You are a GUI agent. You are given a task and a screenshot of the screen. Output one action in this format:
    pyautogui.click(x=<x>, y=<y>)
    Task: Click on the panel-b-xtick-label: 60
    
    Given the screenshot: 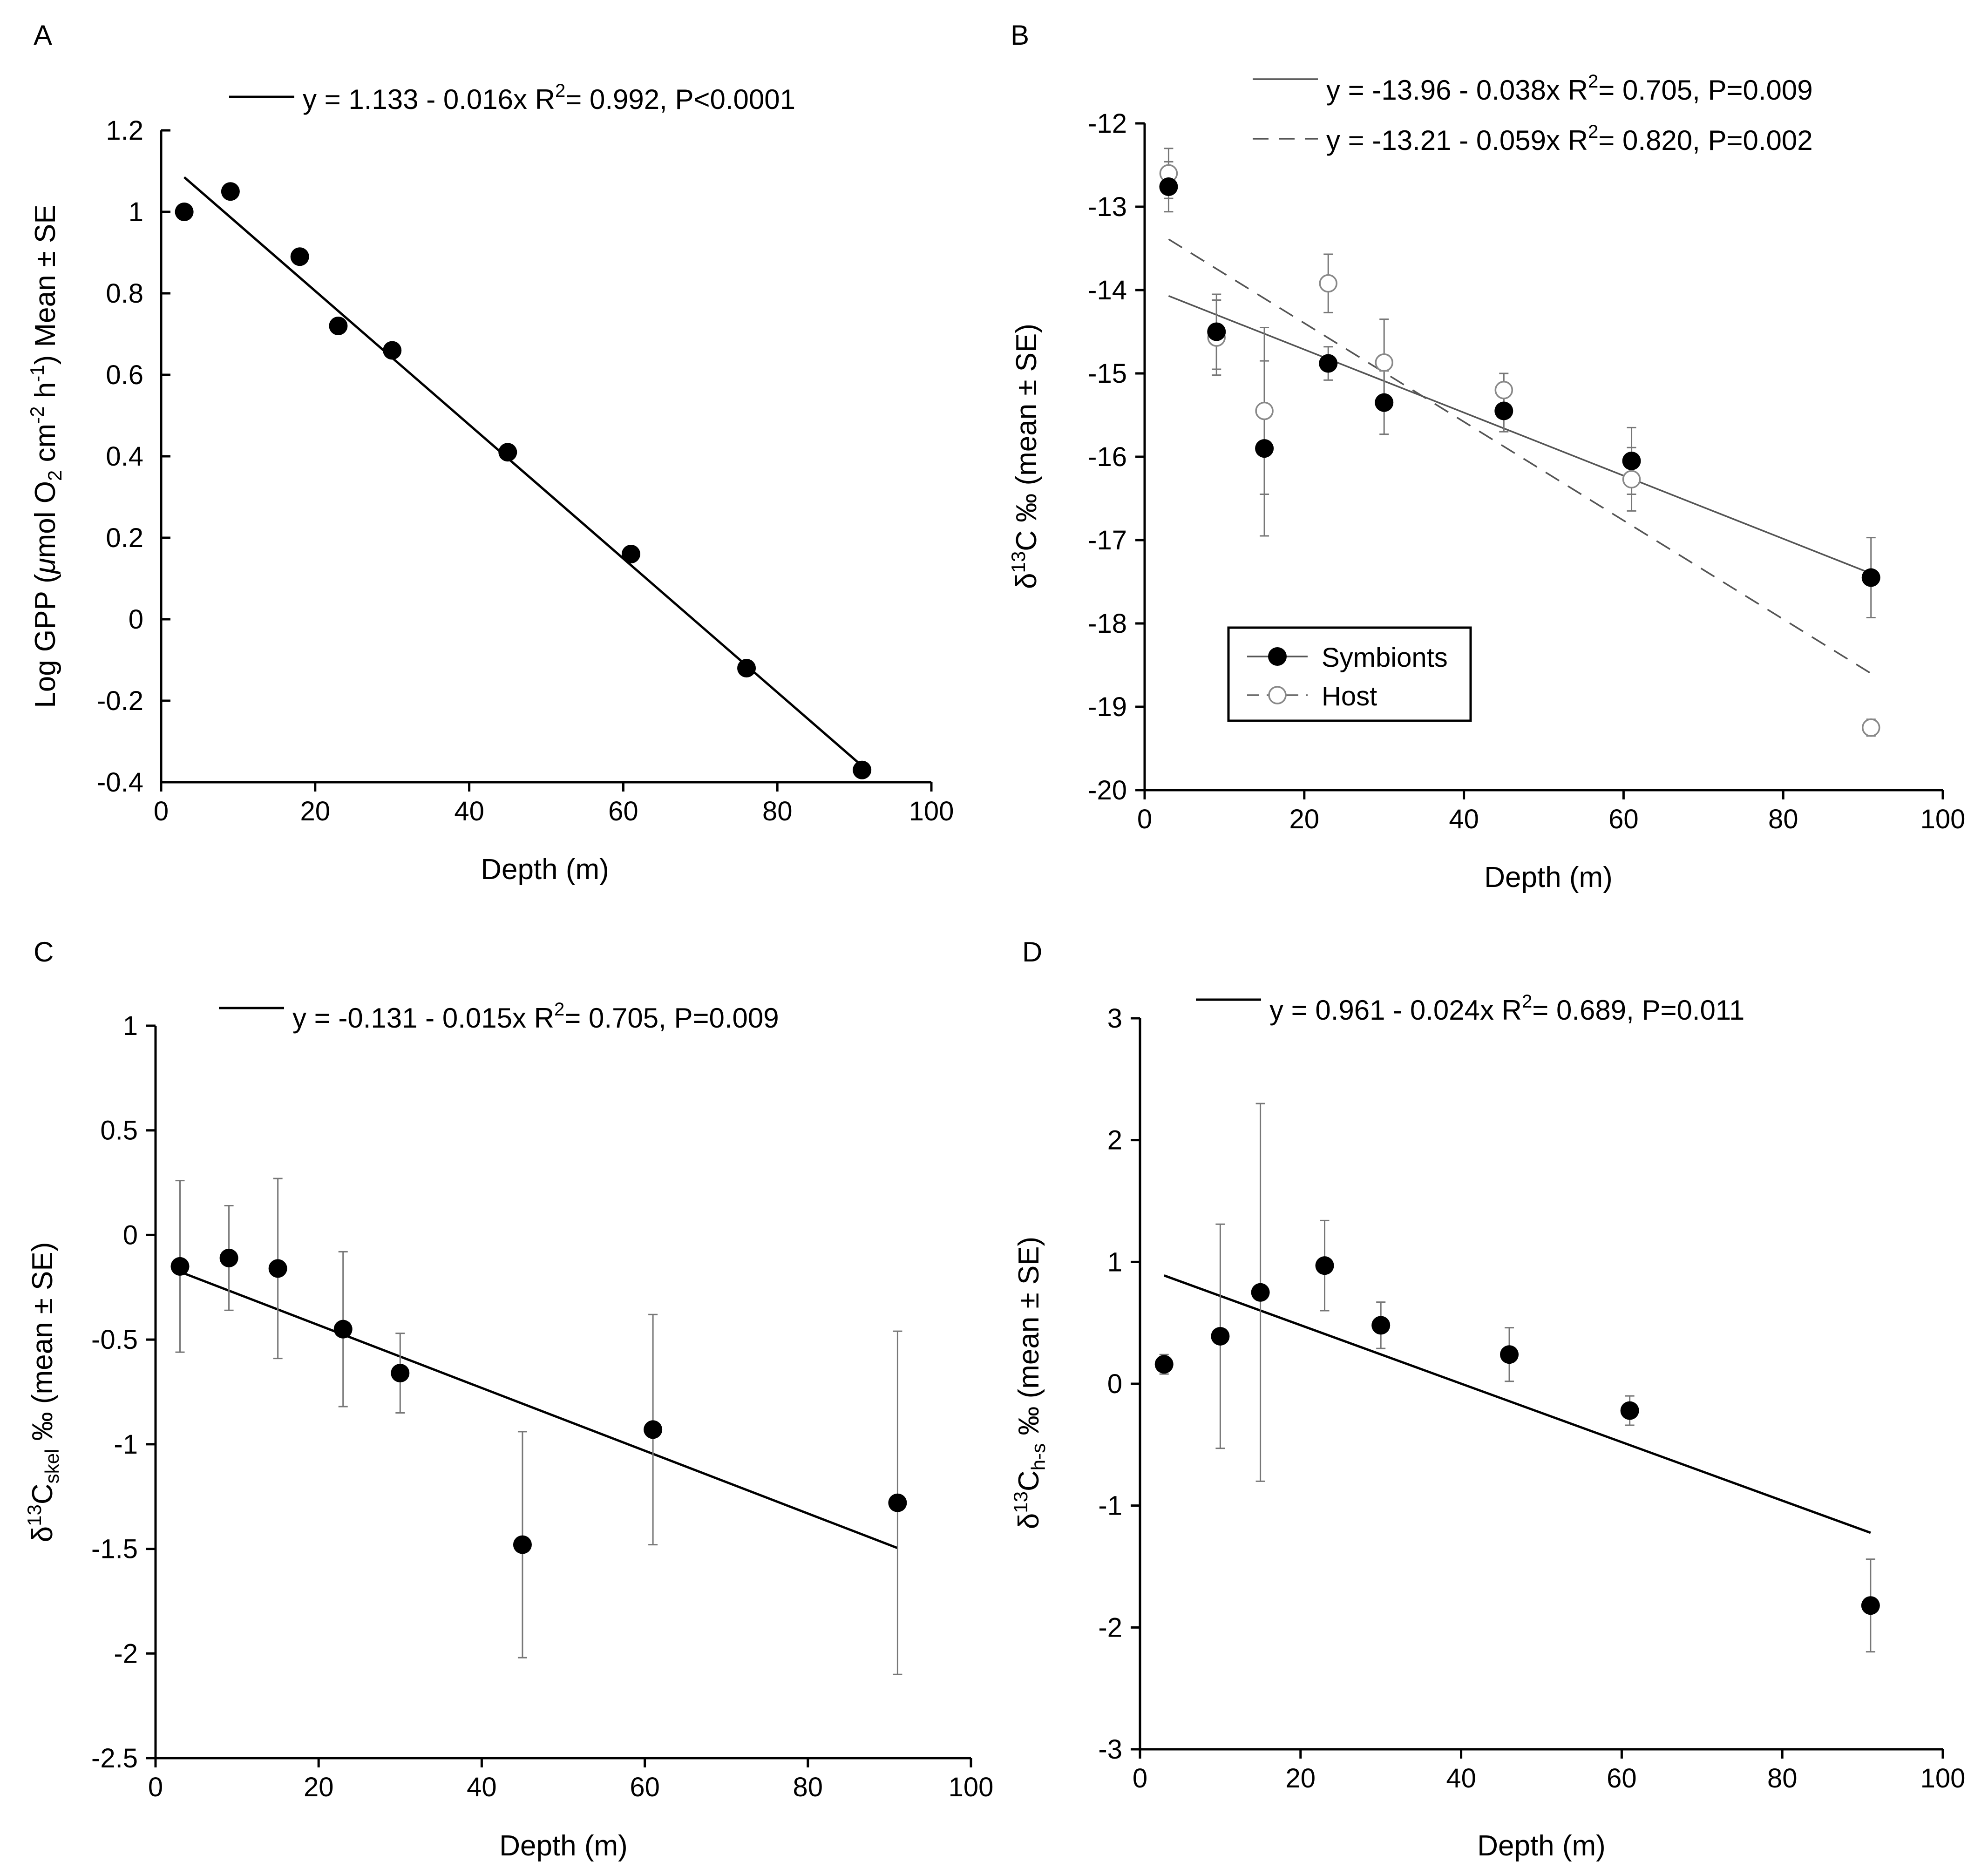 What is the action you would take?
    pyautogui.click(x=1623, y=819)
    